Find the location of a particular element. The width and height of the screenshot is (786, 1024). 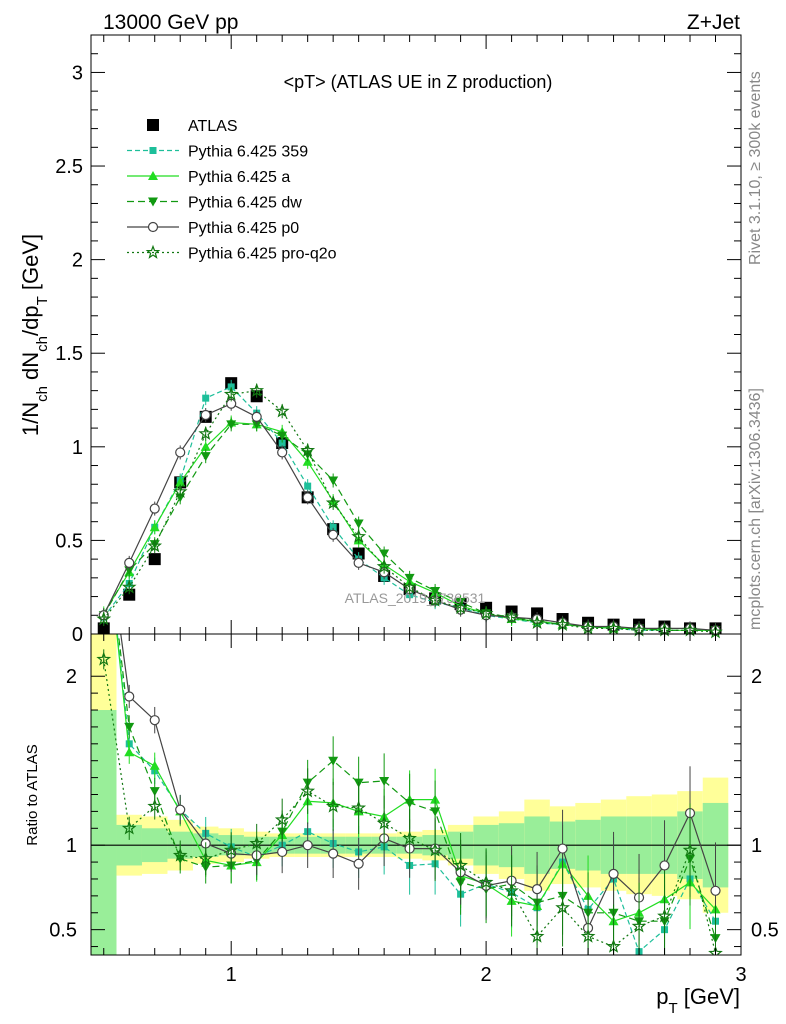

main-y-tick-label: 0.5 is located at coordinates (69, 541).